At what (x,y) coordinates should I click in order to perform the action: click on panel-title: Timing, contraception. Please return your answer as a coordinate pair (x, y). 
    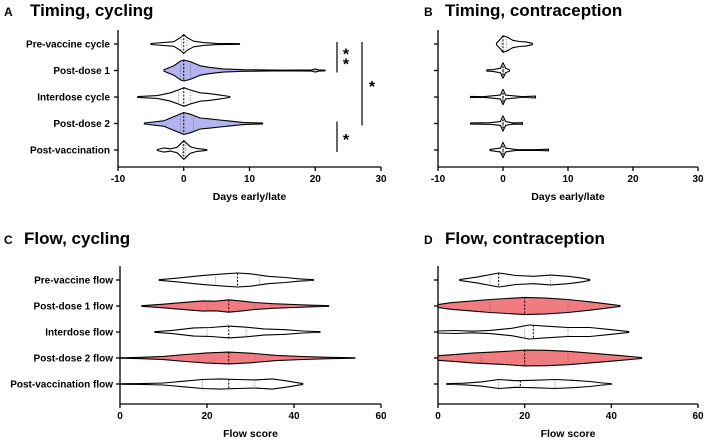
    Looking at the image, I should click on (533, 10).